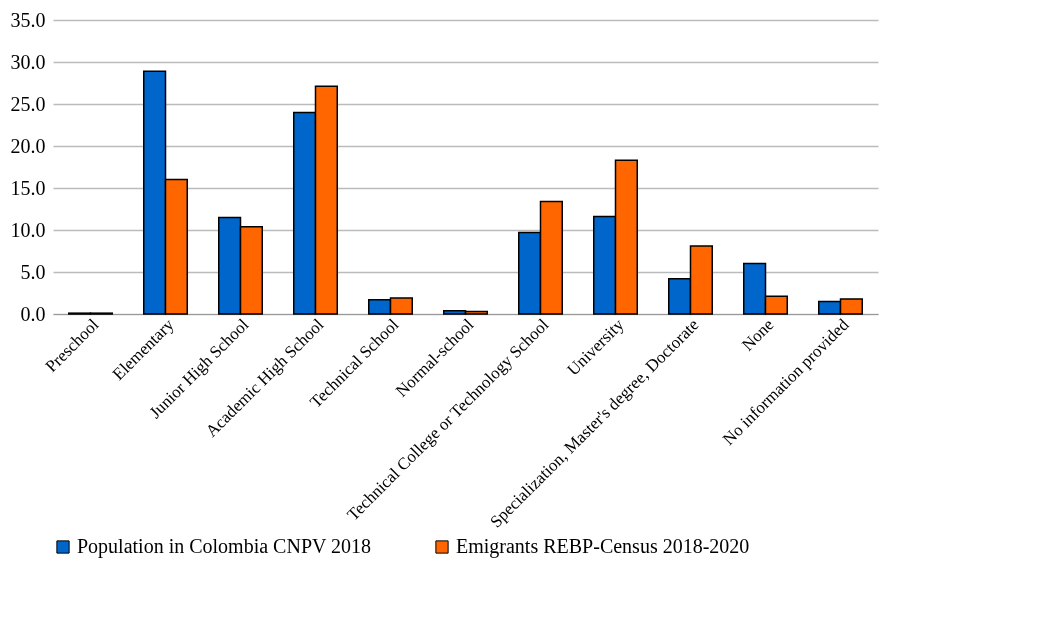 Image resolution: width=1050 pixels, height=631 pixels. I want to click on y-tick-label: 5.0, so click(33, 271).